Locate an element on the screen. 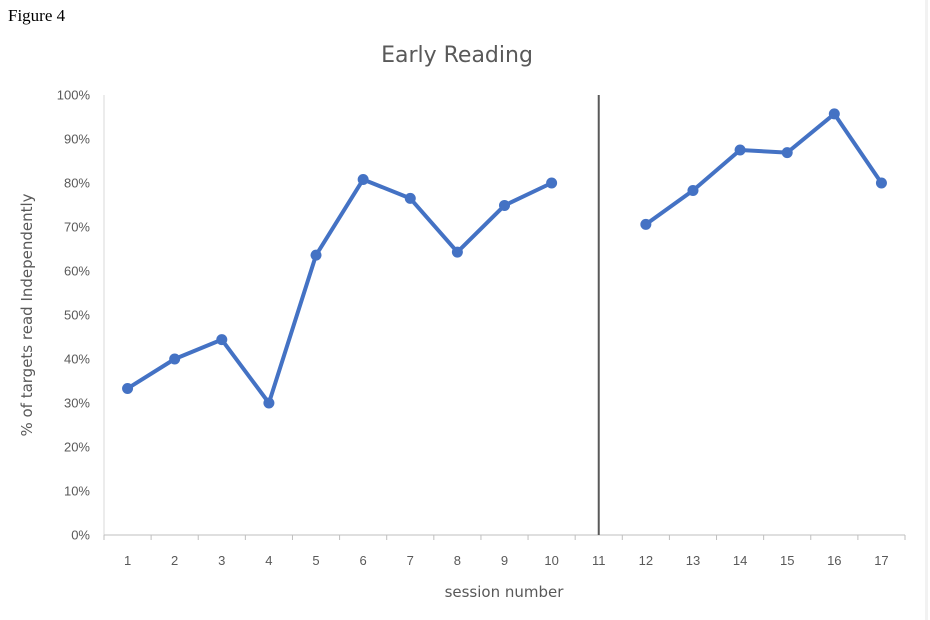  x-tick-label: 10 is located at coordinates (551, 560).